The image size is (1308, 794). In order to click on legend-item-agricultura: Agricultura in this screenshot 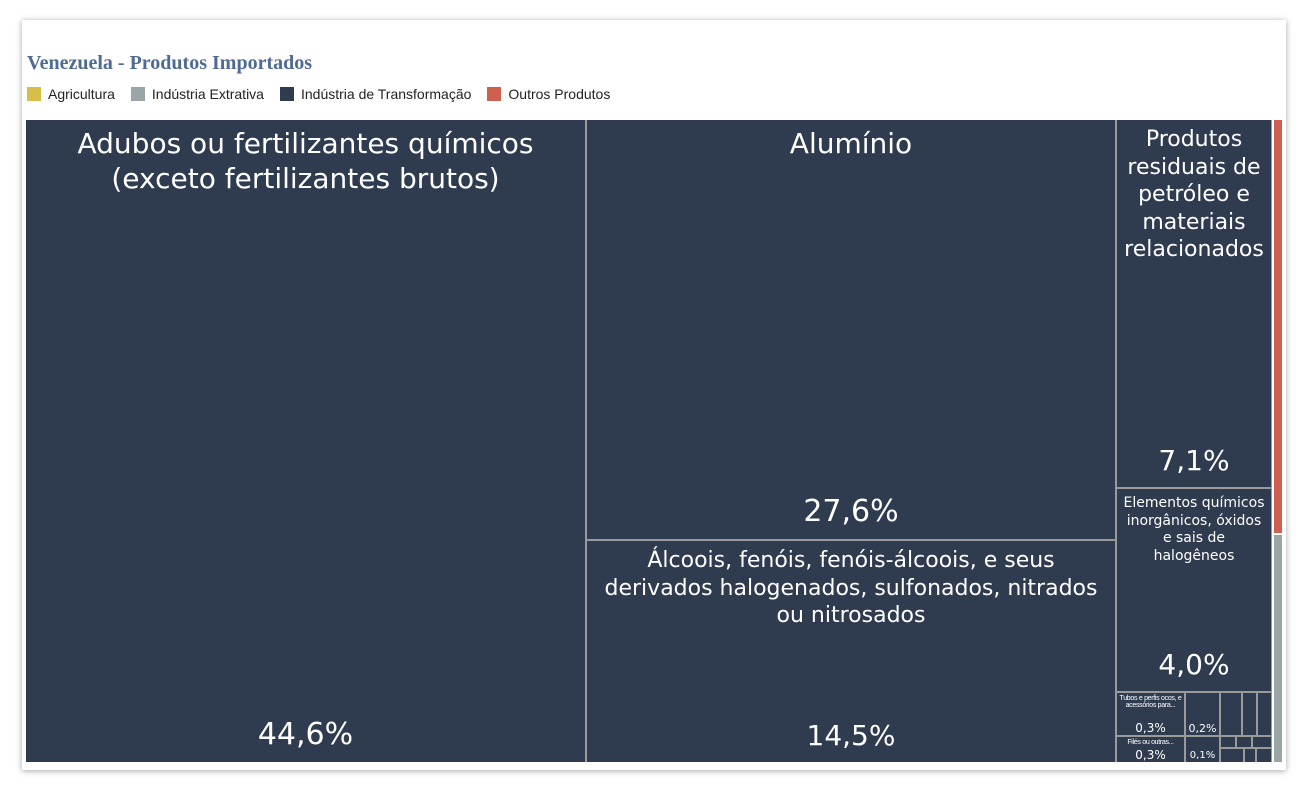, I will do `click(71, 94)`.